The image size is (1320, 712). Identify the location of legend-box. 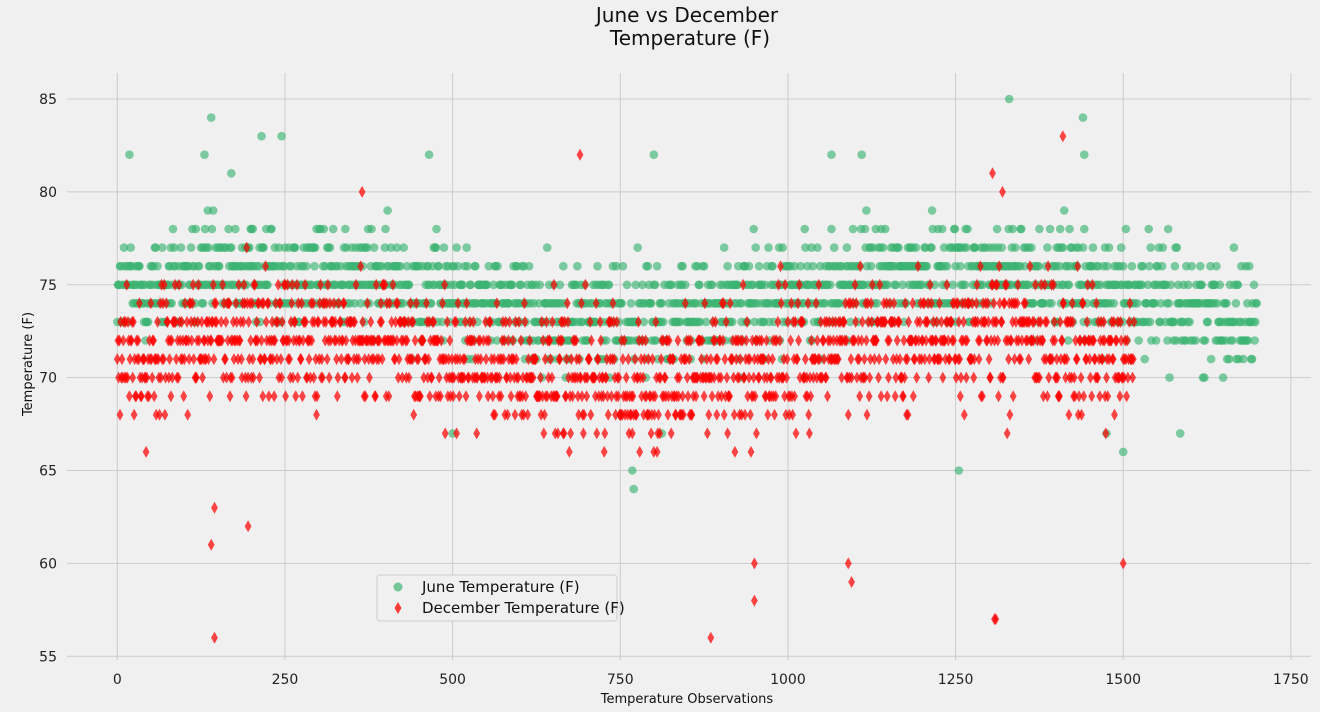
(497, 598).